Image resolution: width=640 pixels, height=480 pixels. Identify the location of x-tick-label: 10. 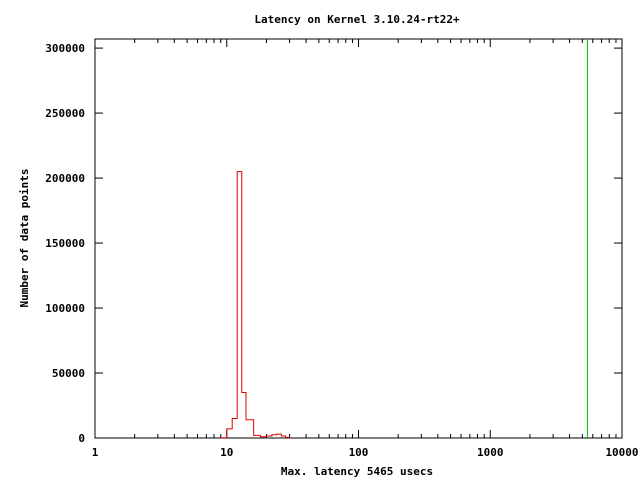
(226, 452).